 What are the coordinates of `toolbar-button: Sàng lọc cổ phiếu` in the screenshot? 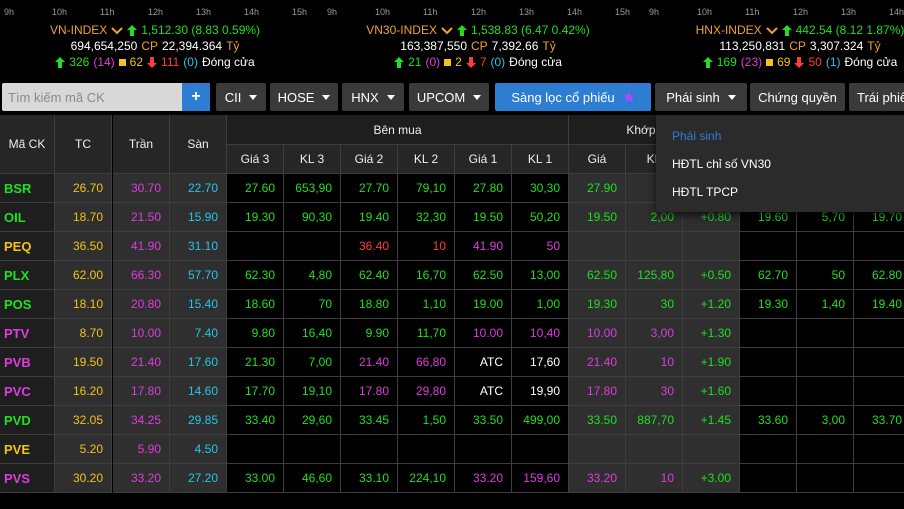 It's located at (573, 97).